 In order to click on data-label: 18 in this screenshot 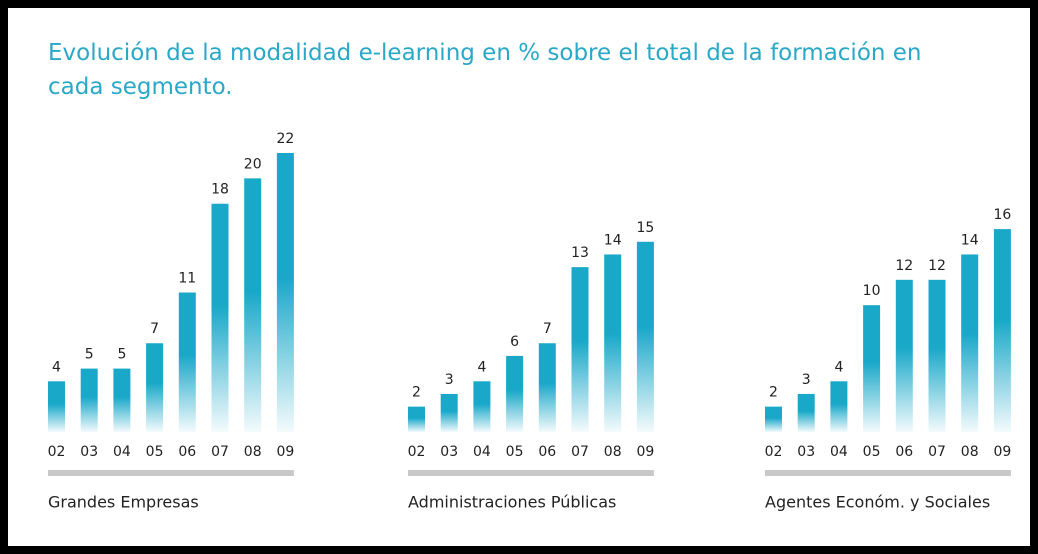, I will do `click(220, 190)`.